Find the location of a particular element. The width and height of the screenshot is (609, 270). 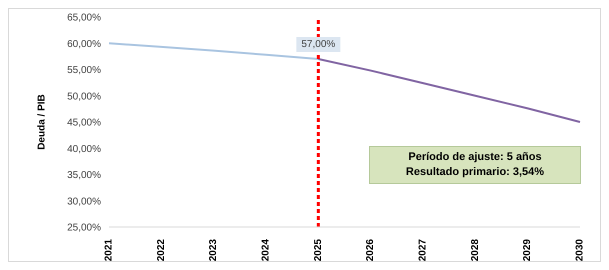

x-tick-label: 2030 is located at coordinates (580, 250).